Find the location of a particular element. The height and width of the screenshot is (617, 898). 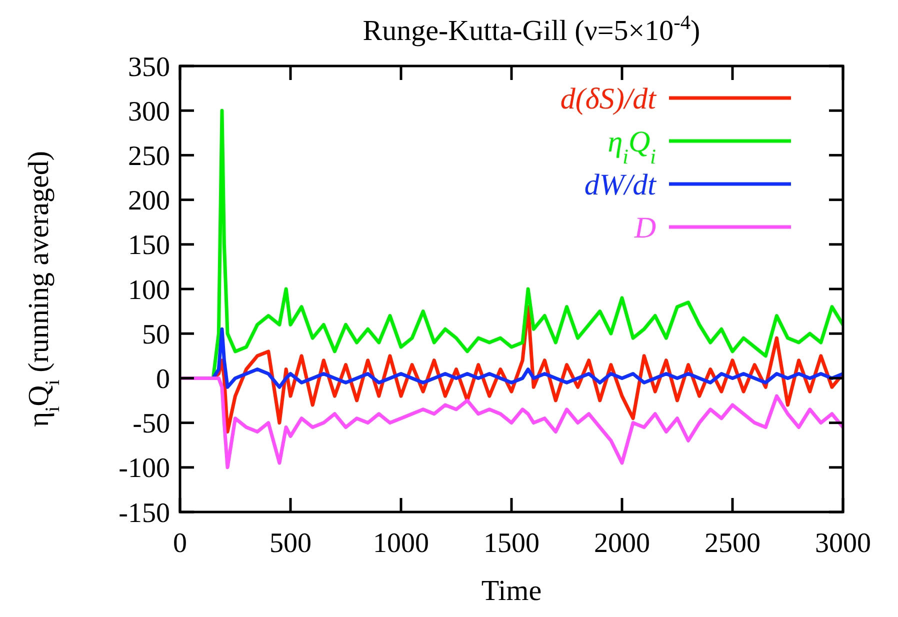

y-tick-label: 50 is located at coordinates (156, 334).